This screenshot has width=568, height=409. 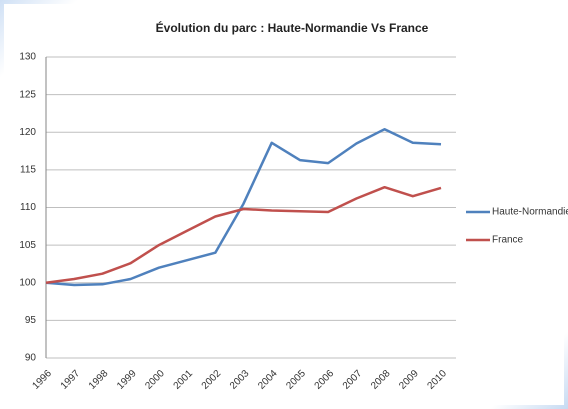 I want to click on y-tick-label: 115, so click(x=28, y=170).